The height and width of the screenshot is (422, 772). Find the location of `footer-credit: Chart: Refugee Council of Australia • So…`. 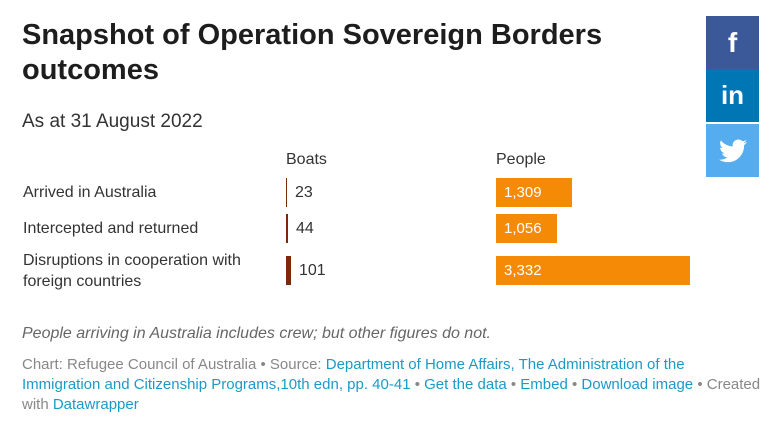

footer-credit: Chart: Refugee Council of Australia • So… is located at coordinates (174, 364).